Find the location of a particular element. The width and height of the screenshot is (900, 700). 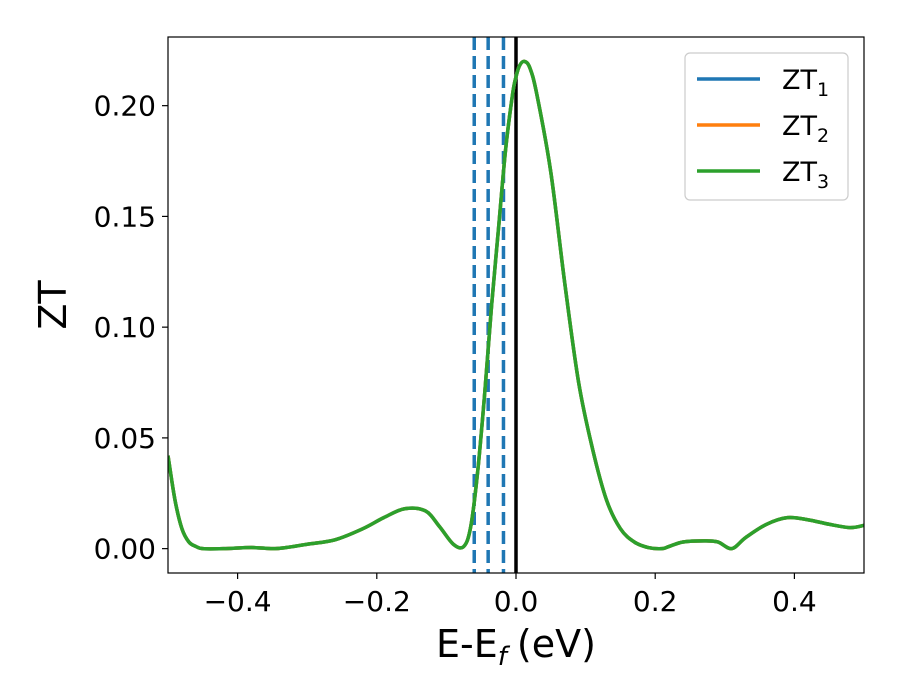

x-axis-label-sub: f is located at coordinates (504, 657).